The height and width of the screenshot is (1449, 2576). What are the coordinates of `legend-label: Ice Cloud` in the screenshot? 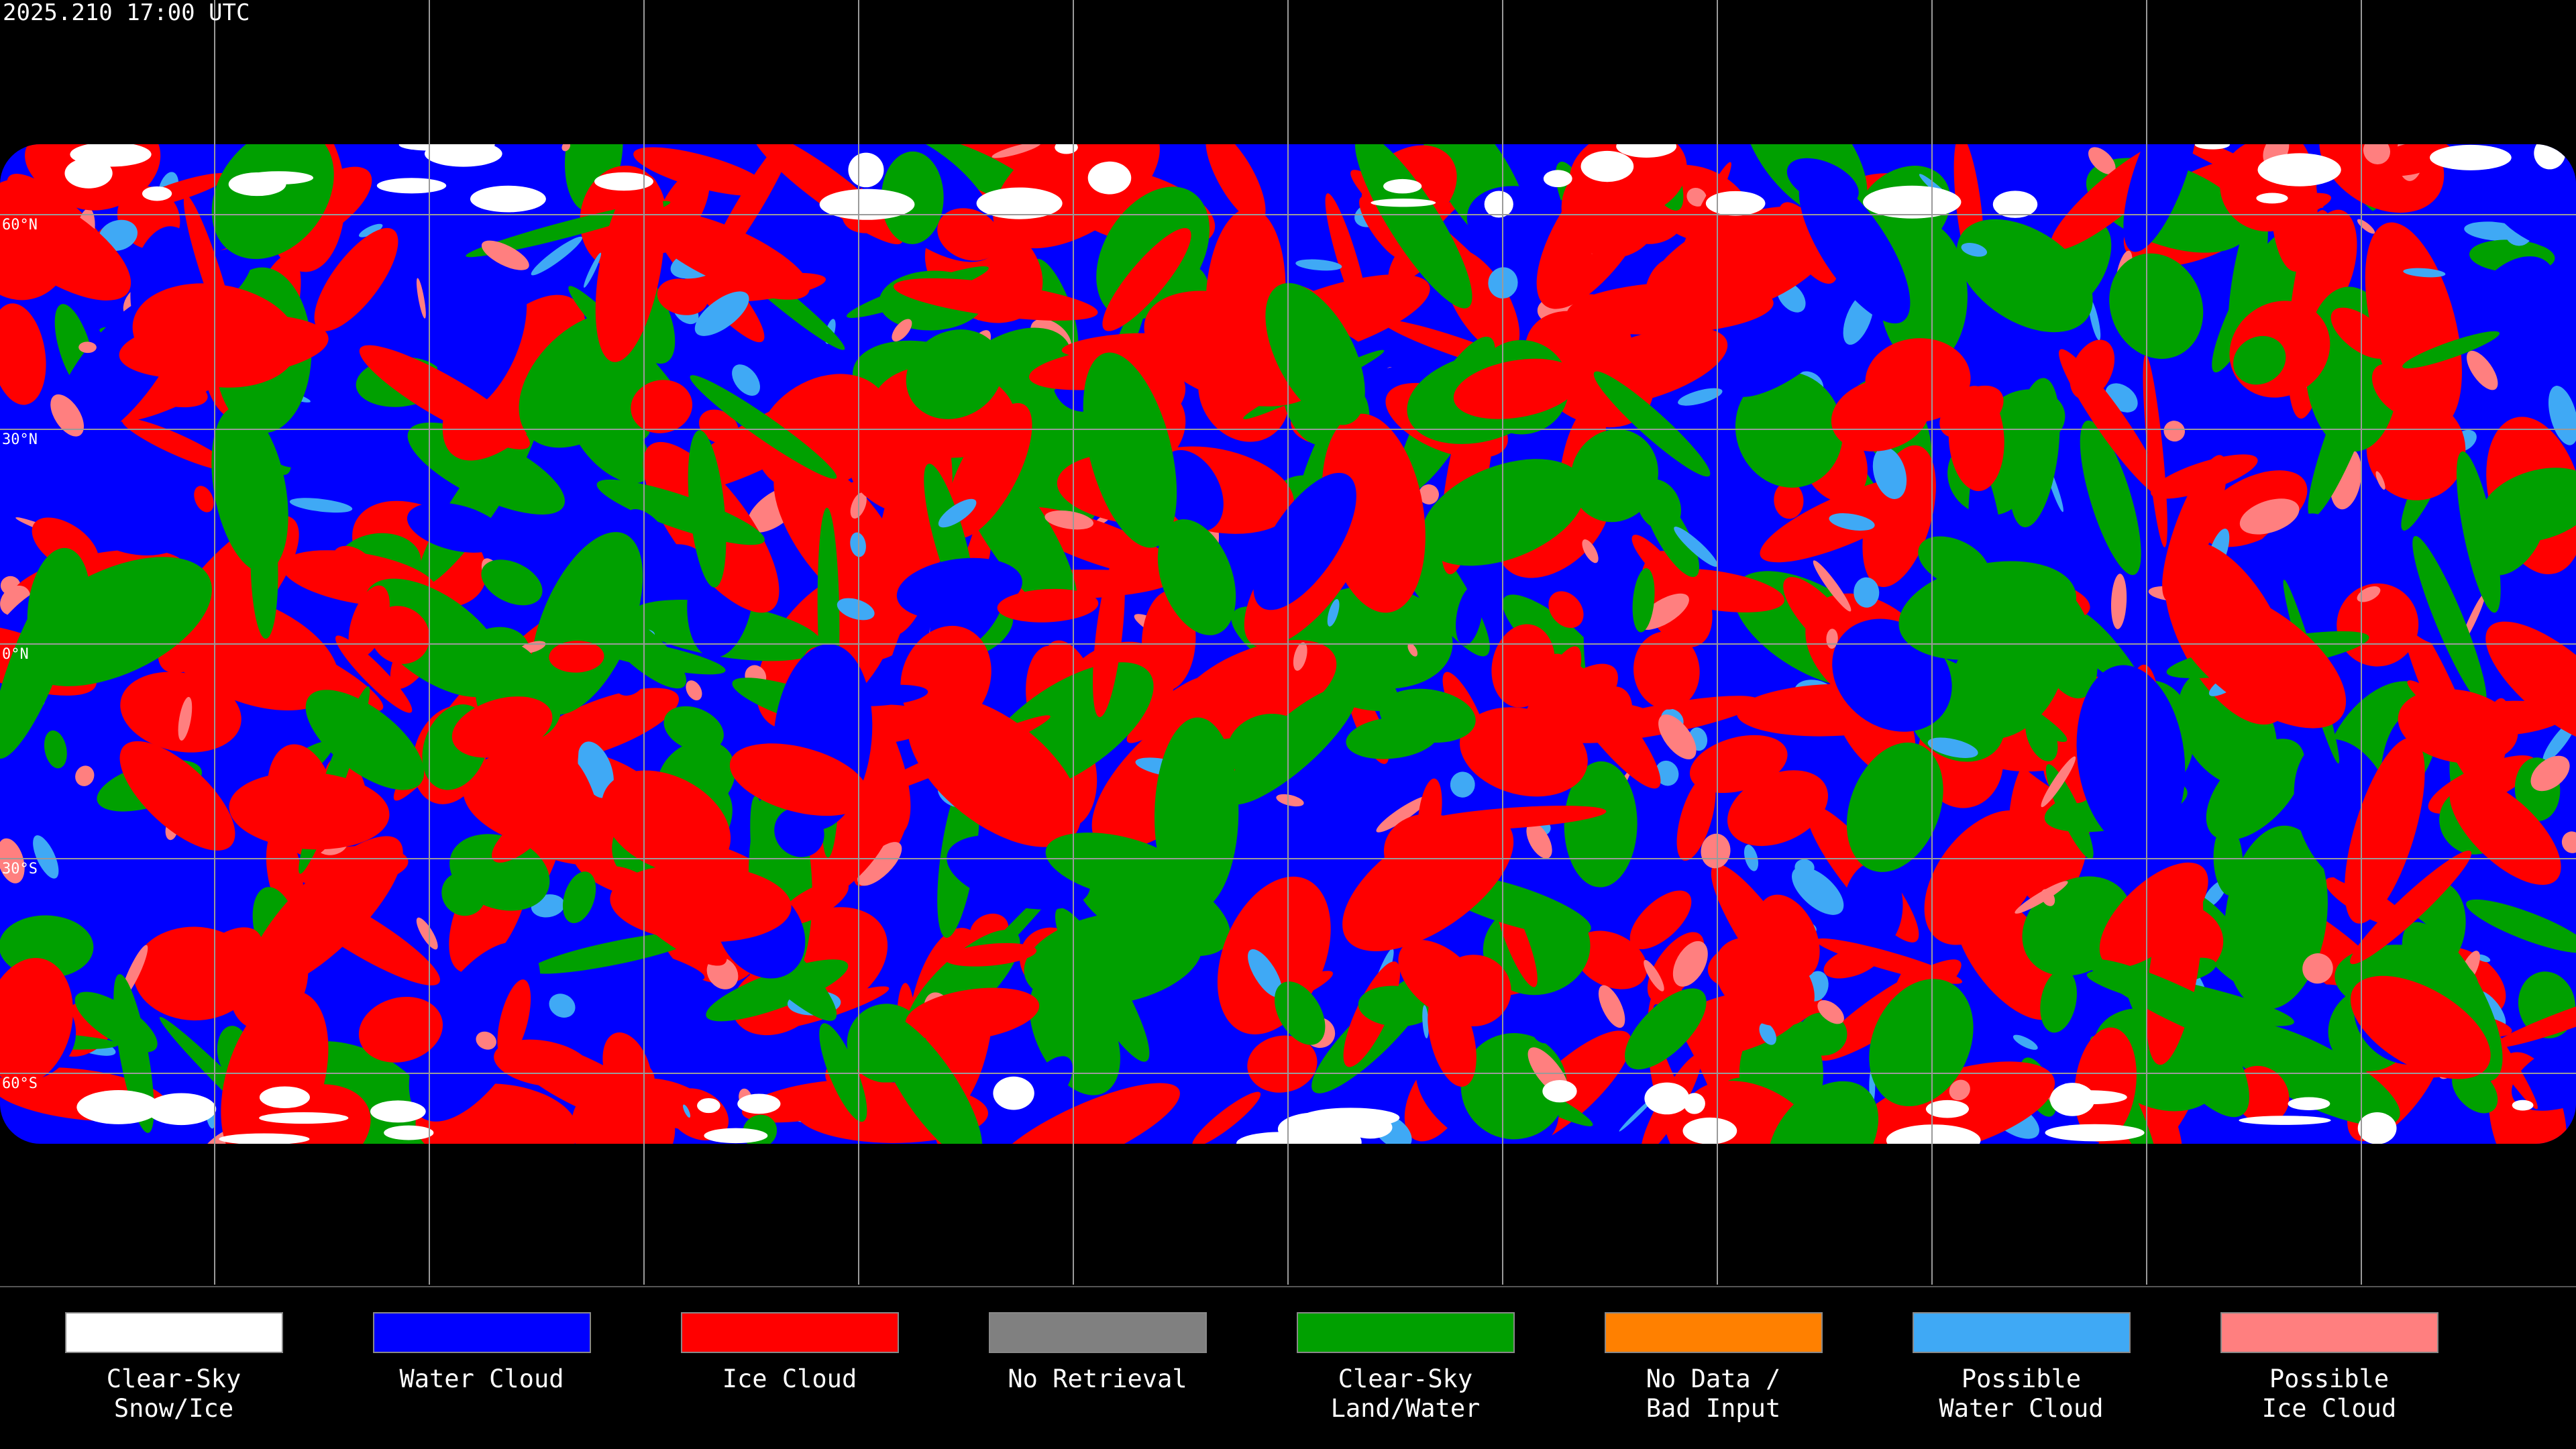 It's located at (789, 1378).